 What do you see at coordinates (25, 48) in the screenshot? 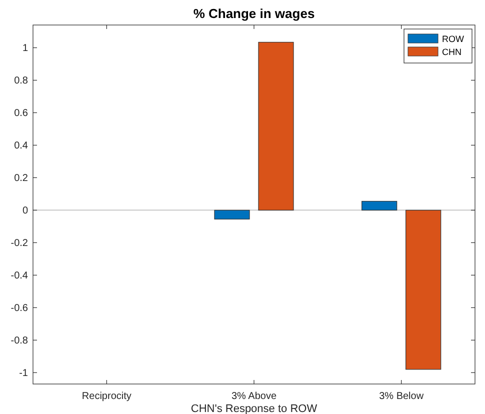
I see `y-tick-label: 1` at bounding box center [25, 48].